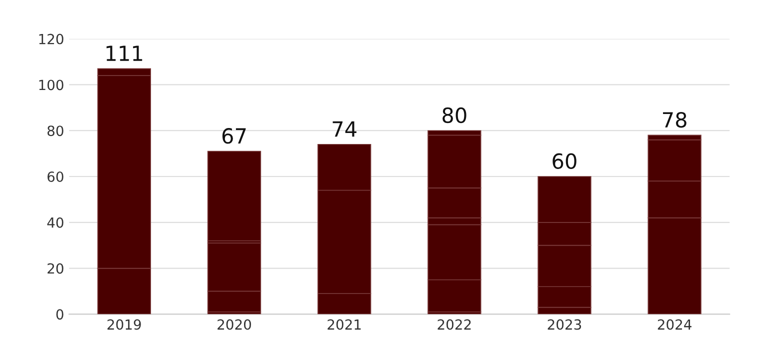 This screenshot has width=768, height=353. I want to click on bar, so click(234, 196).